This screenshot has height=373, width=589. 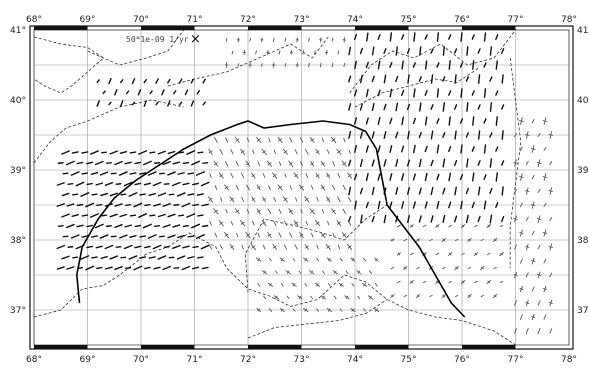 What do you see at coordinates (382, 28) in the screenshot?
I see `frame-segment-top` at bounding box center [382, 28].